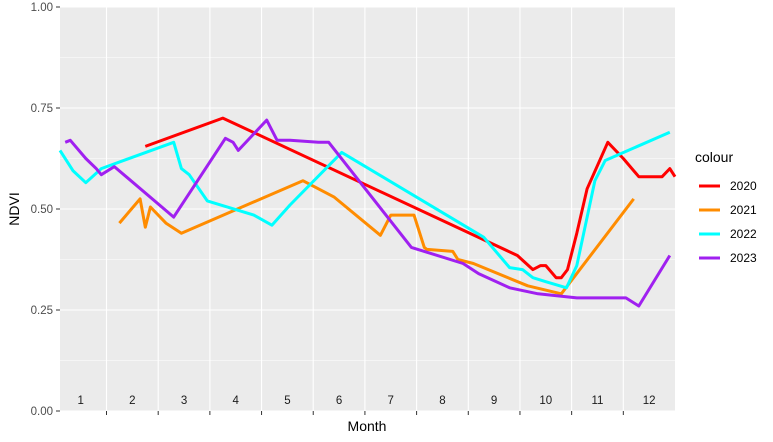  What do you see at coordinates (236, 401) in the screenshot?
I see `month-label: 4` at bounding box center [236, 401].